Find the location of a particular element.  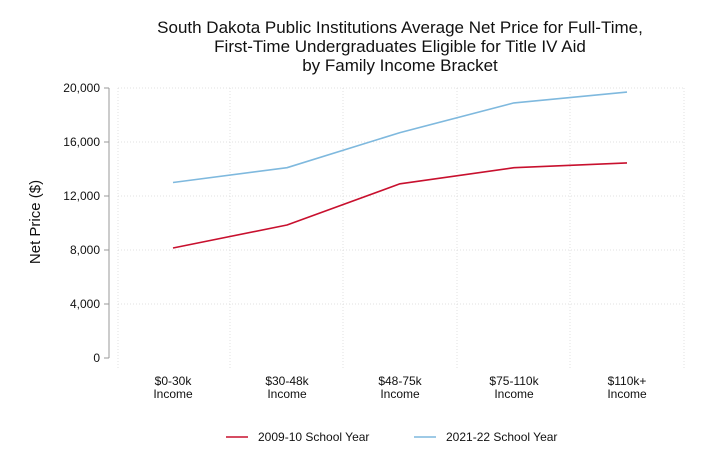

y-tick-label: 8,000 is located at coordinates (85, 250).